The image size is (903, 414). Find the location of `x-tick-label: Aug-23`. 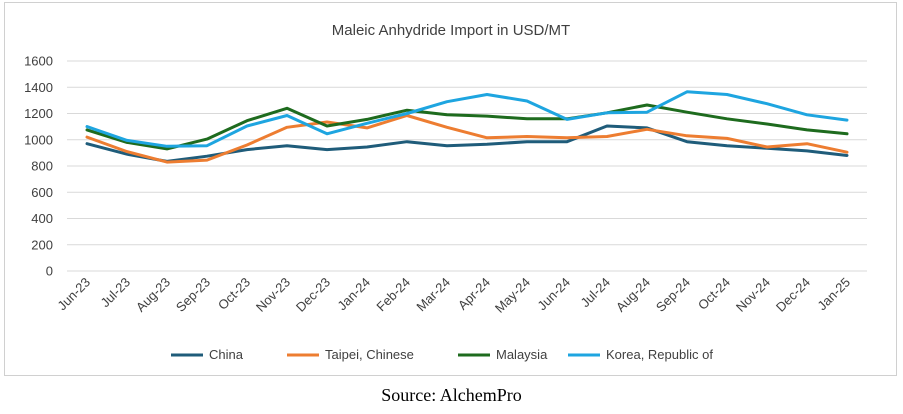

x-tick-label: Aug-23 is located at coordinates (153, 295).